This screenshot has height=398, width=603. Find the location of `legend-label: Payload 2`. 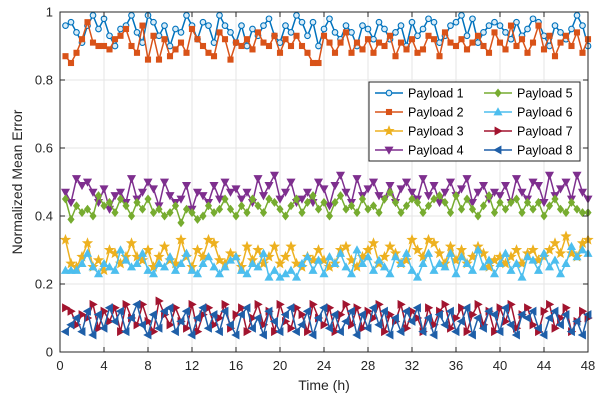

legend-label: Payload 2 is located at coordinates (436, 113).